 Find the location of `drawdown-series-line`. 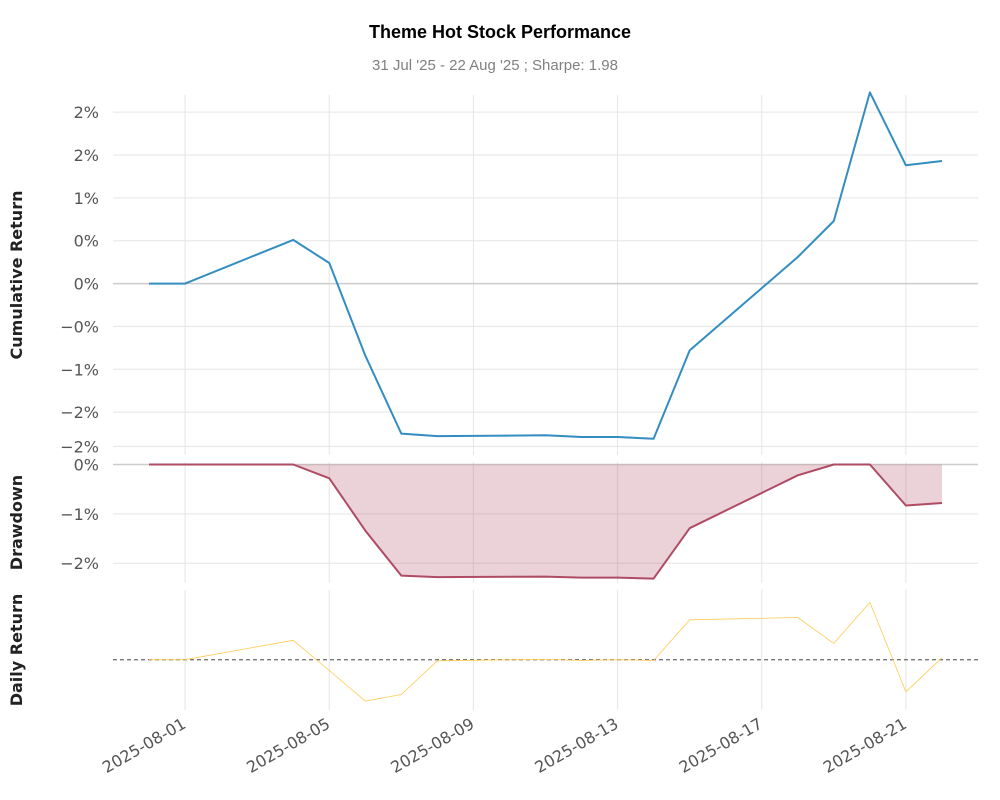

drawdown-series-line is located at coordinates (546, 521).